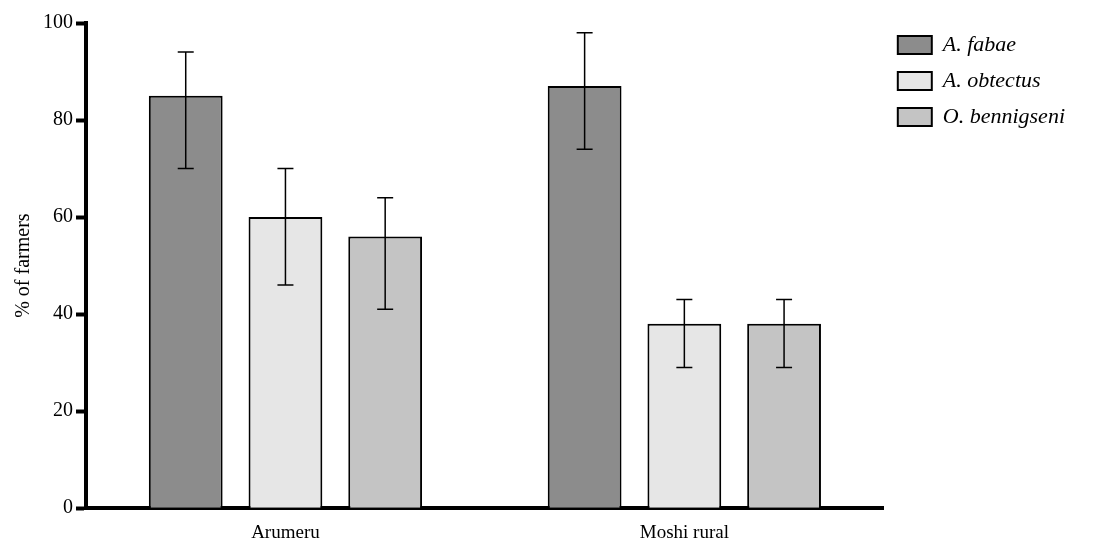 Image resolution: width=1093 pixels, height=555 pixels. Describe the element at coordinates (58, 21) in the screenshot. I see `y-tick-label: 100` at that location.